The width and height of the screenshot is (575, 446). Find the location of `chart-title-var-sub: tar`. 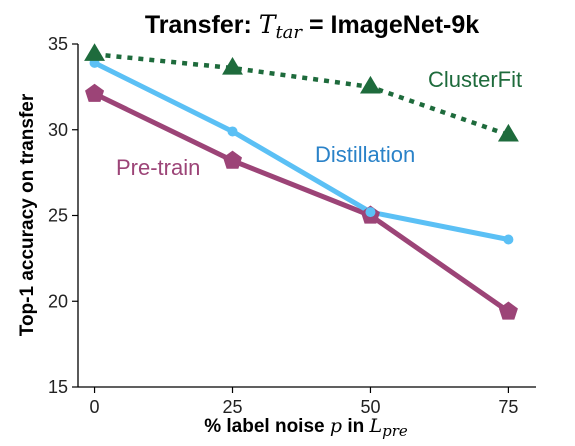

chart-title-var-sub: tar is located at coordinates (289, 32).